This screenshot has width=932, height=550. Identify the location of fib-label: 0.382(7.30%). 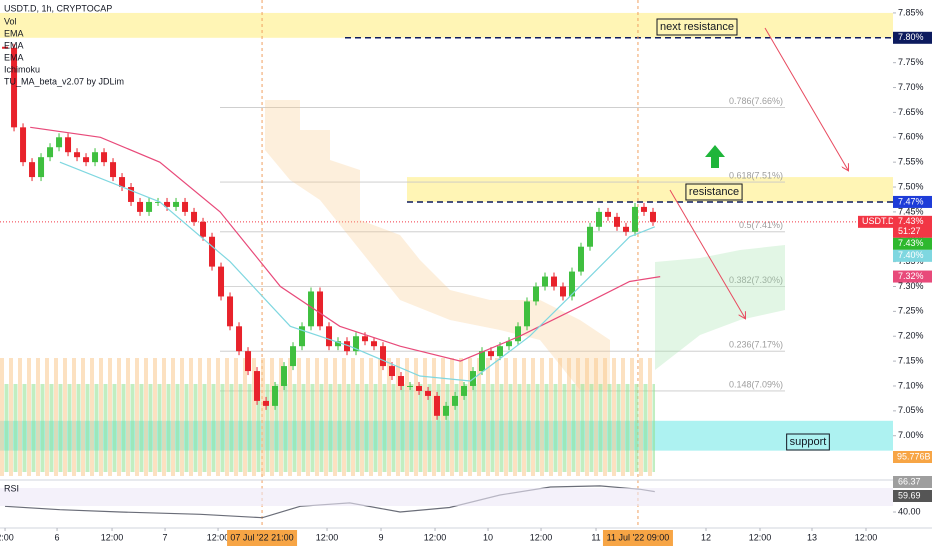
(756, 280).